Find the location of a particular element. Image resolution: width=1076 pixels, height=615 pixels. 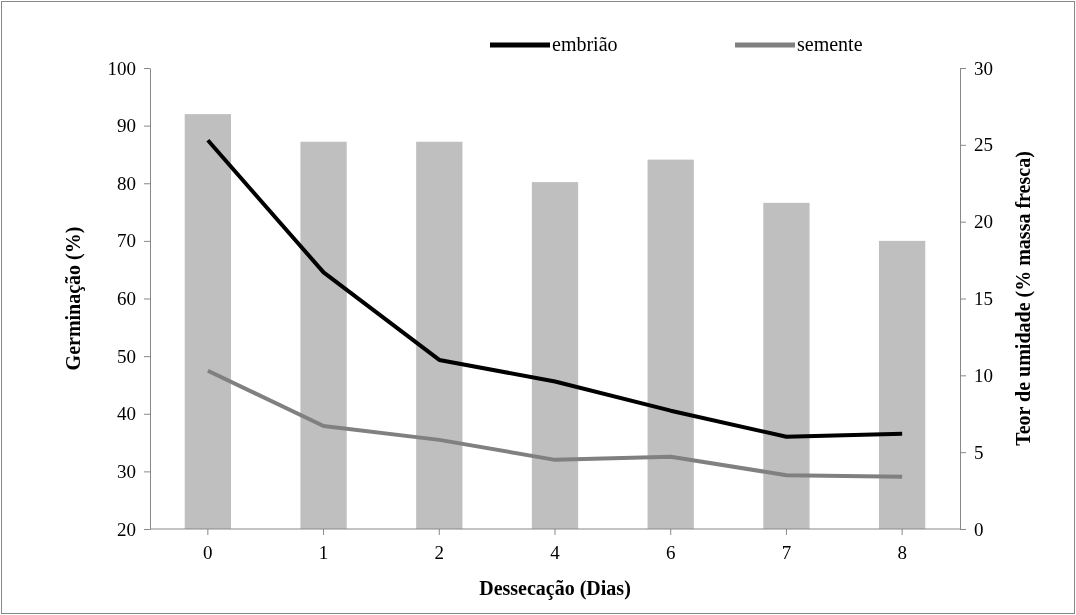

x-tick-label: 8 is located at coordinates (902, 552).